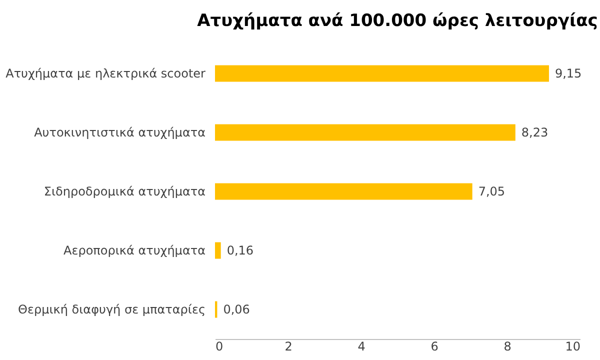  Describe the element at coordinates (112, 309) in the screenshot. I see `y-tick-label: Θερμική διαφυγή σε μπαταρίες` at that location.